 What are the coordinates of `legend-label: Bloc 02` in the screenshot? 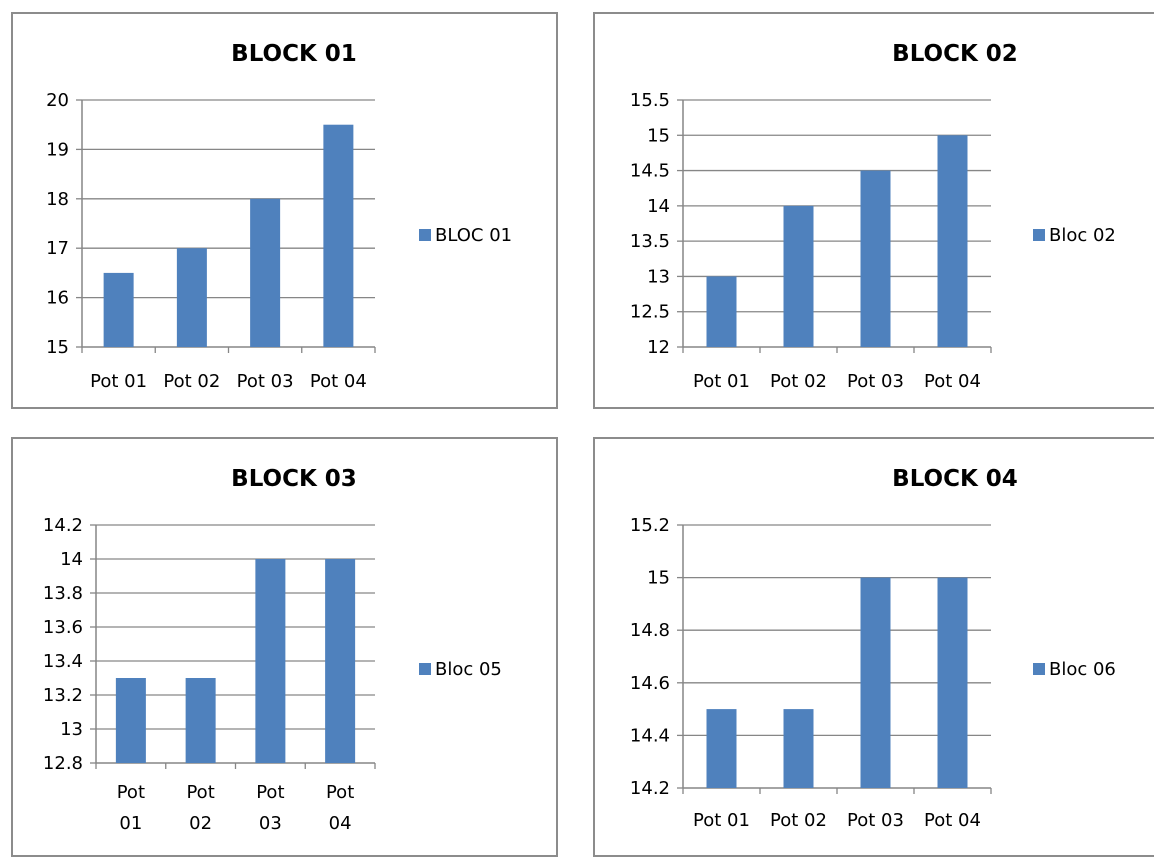 It's located at (1082, 235).